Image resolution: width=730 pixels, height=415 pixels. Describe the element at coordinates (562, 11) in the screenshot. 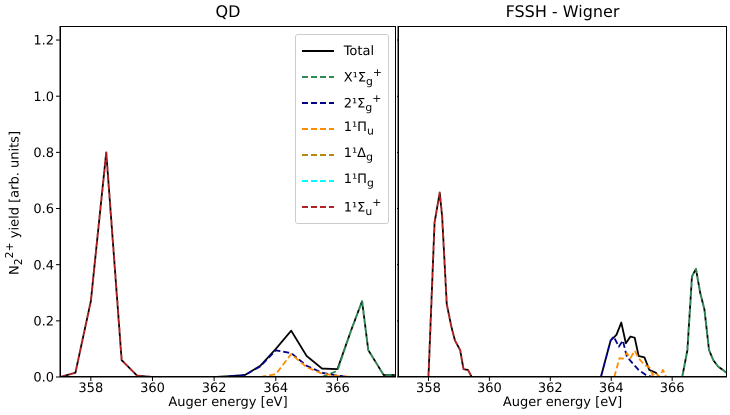

I see `chart-title: FSSH - Wigner` at that location.